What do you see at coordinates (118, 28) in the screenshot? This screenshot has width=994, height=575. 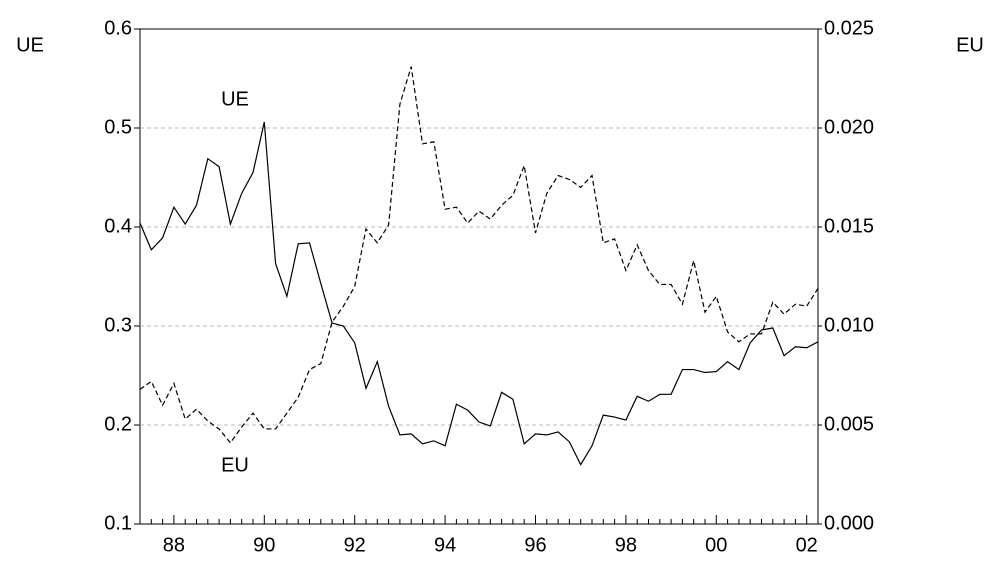 I see `y-tick-label: 0.6` at bounding box center [118, 28].